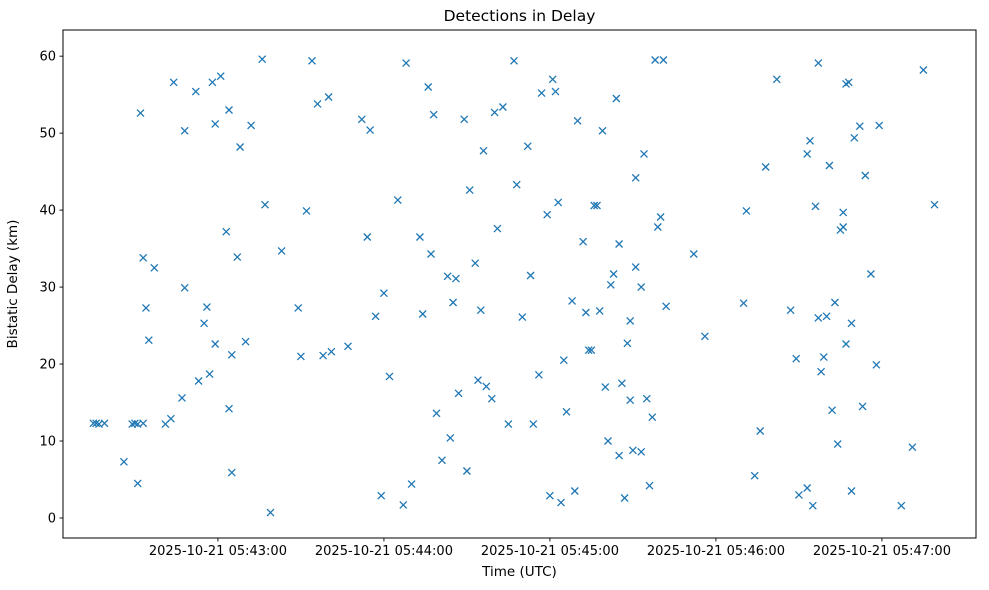 The height and width of the screenshot is (590, 989). I want to click on x-axis-label: Time (UTC), so click(519, 572).